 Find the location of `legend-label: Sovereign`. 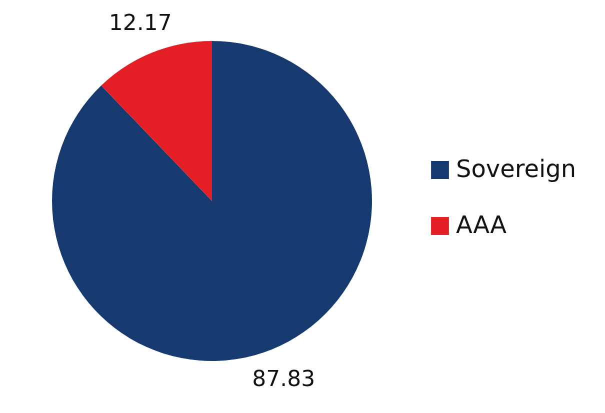

legend-label: Sovereign is located at coordinates (516, 169).